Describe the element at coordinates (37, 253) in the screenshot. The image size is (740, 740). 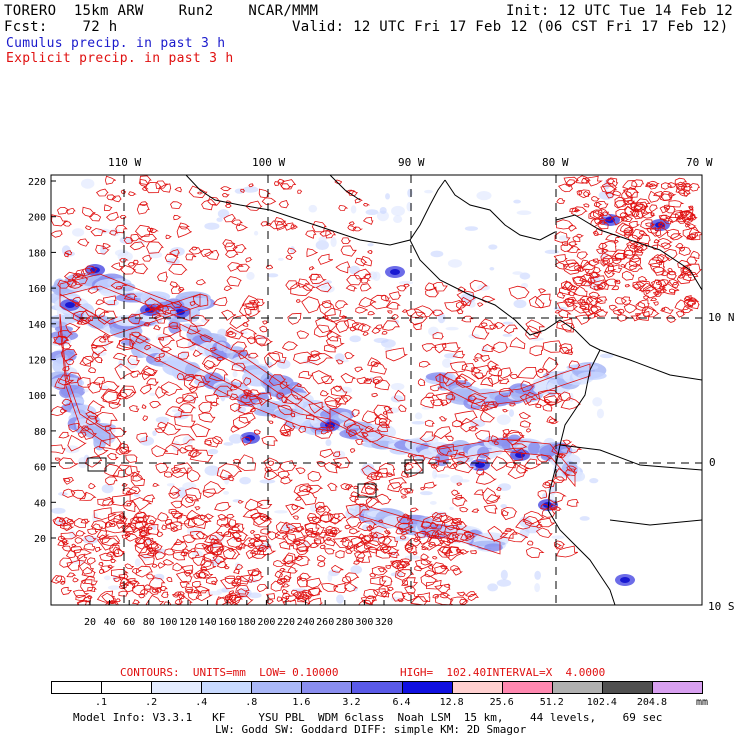
I see `y-tick-label: 180` at that location.